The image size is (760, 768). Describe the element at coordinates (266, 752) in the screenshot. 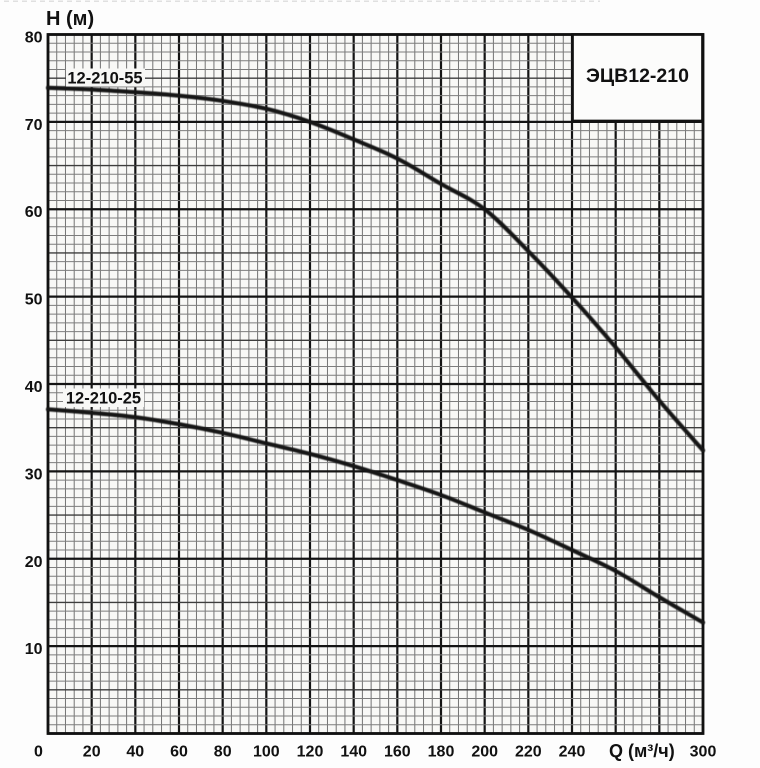

I see `svg-text: 100` at that location.